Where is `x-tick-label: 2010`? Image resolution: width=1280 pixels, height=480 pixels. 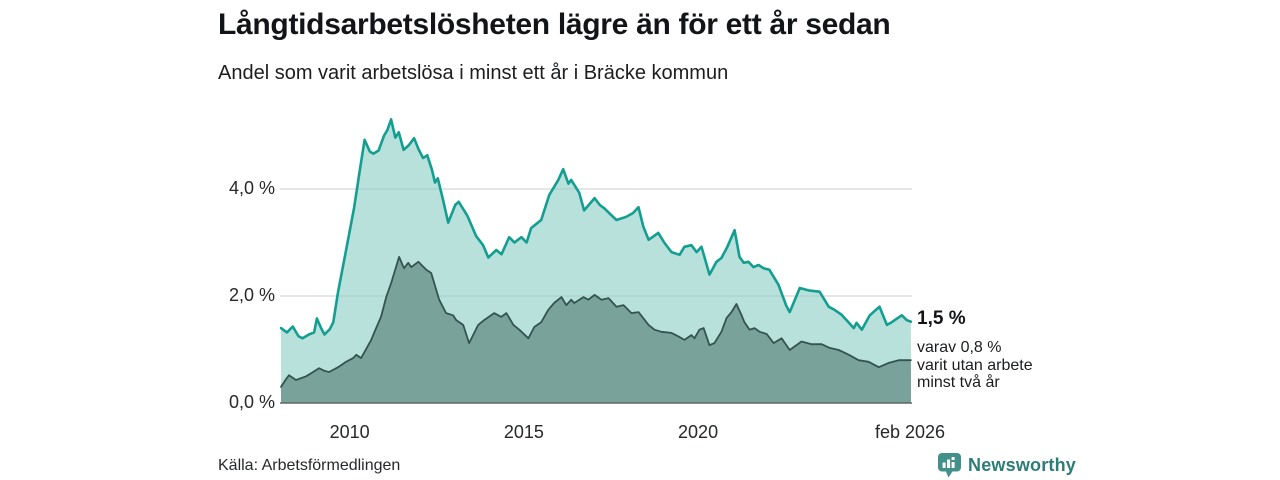 x-tick-label: 2010 is located at coordinates (349, 432).